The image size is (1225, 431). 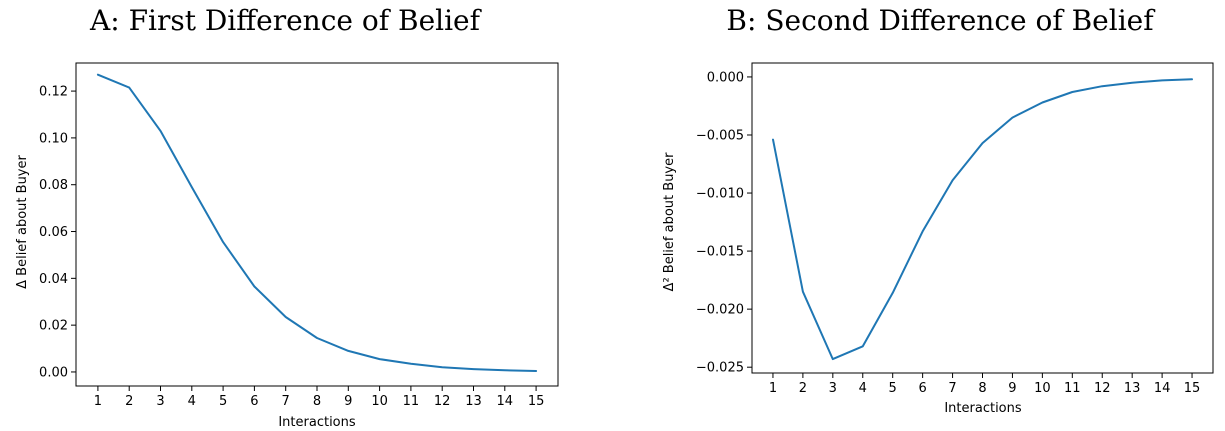 What do you see at coordinates (53, 185) in the screenshot?
I see `y-tick-label: 0.08` at bounding box center [53, 185].